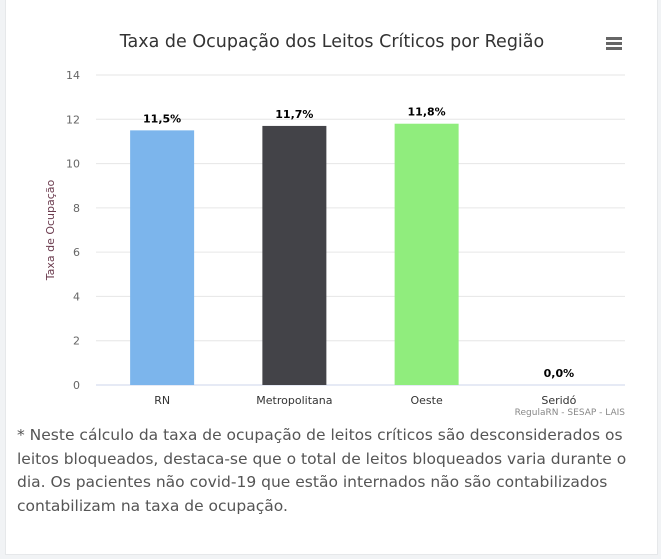  What do you see at coordinates (558, 400) in the screenshot?
I see `x-tick-label: Seridó` at bounding box center [558, 400].